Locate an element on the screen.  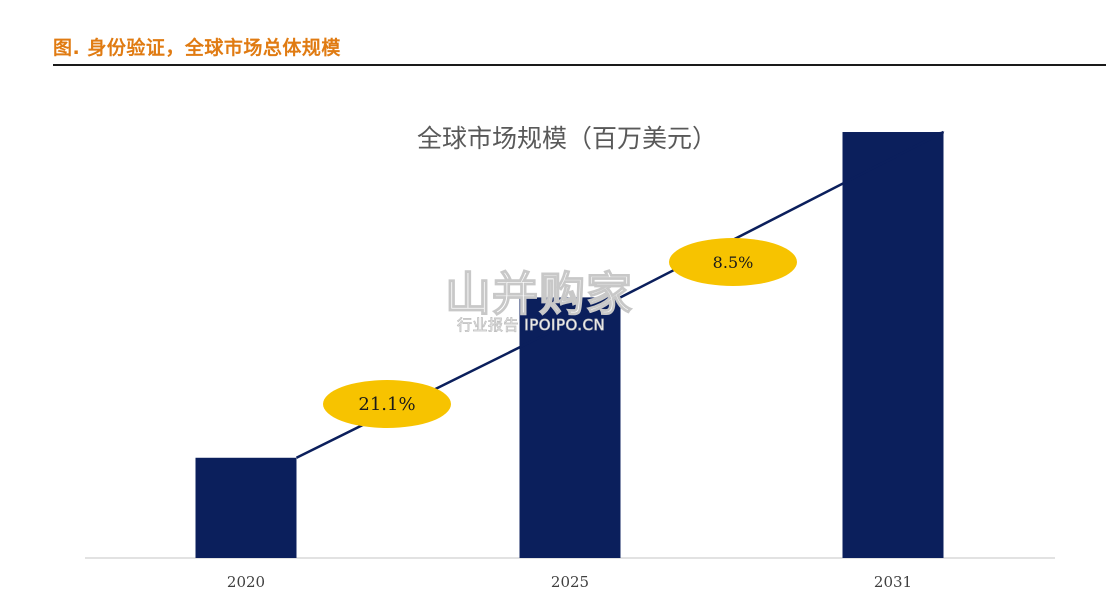
caption-divider is located at coordinates (579, 65).